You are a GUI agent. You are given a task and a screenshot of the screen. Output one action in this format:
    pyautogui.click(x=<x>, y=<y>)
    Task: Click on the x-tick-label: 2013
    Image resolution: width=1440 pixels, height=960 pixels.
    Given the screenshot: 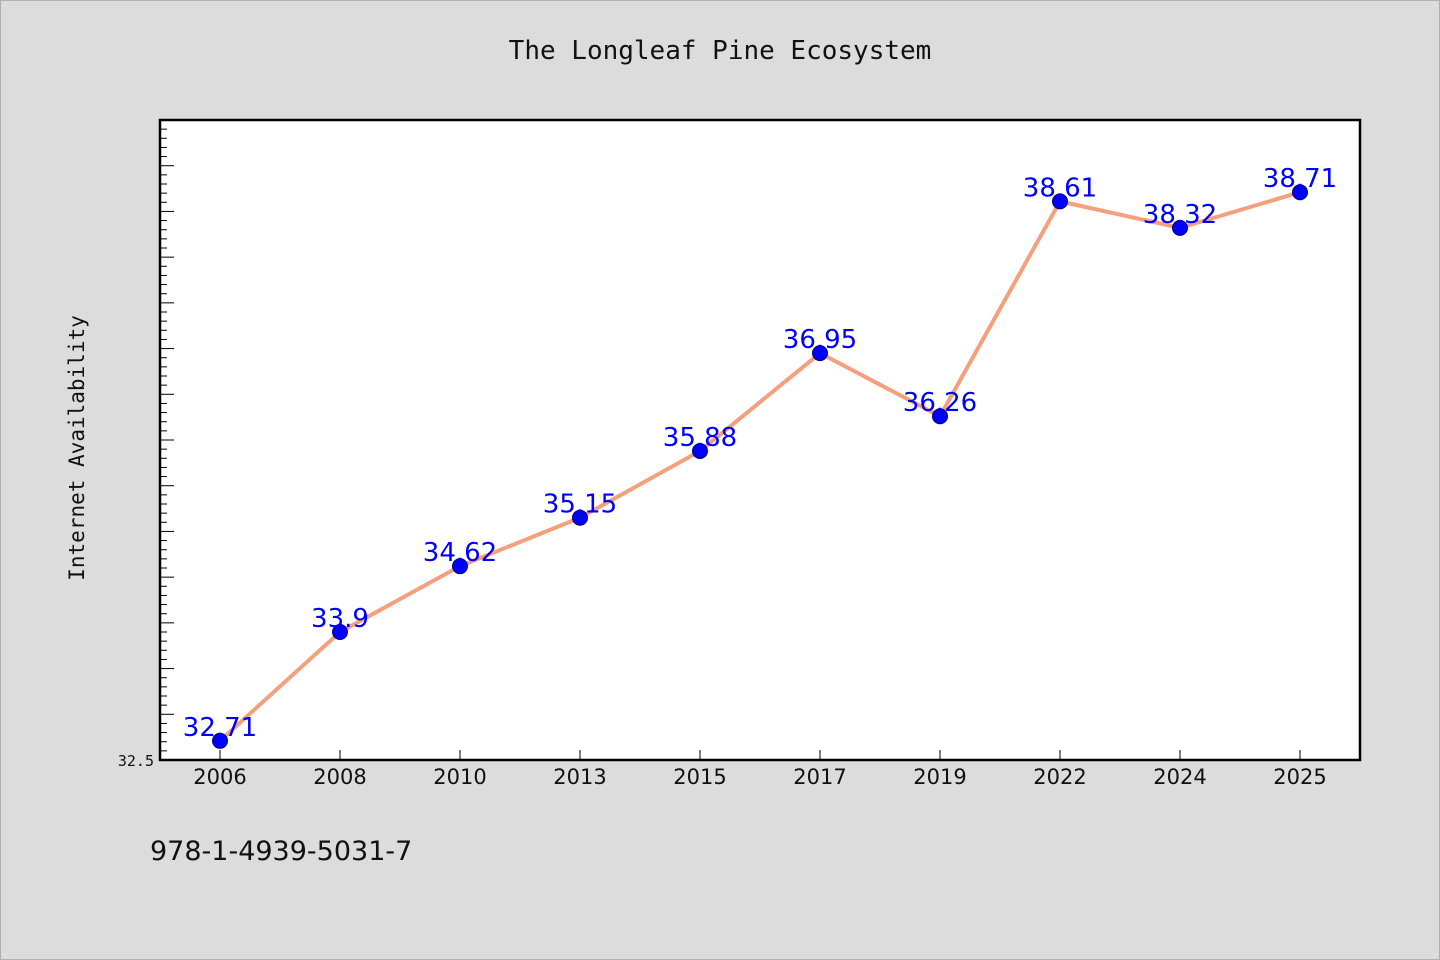 What is the action you would take?
    pyautogui.click(x=579, y=777)
    